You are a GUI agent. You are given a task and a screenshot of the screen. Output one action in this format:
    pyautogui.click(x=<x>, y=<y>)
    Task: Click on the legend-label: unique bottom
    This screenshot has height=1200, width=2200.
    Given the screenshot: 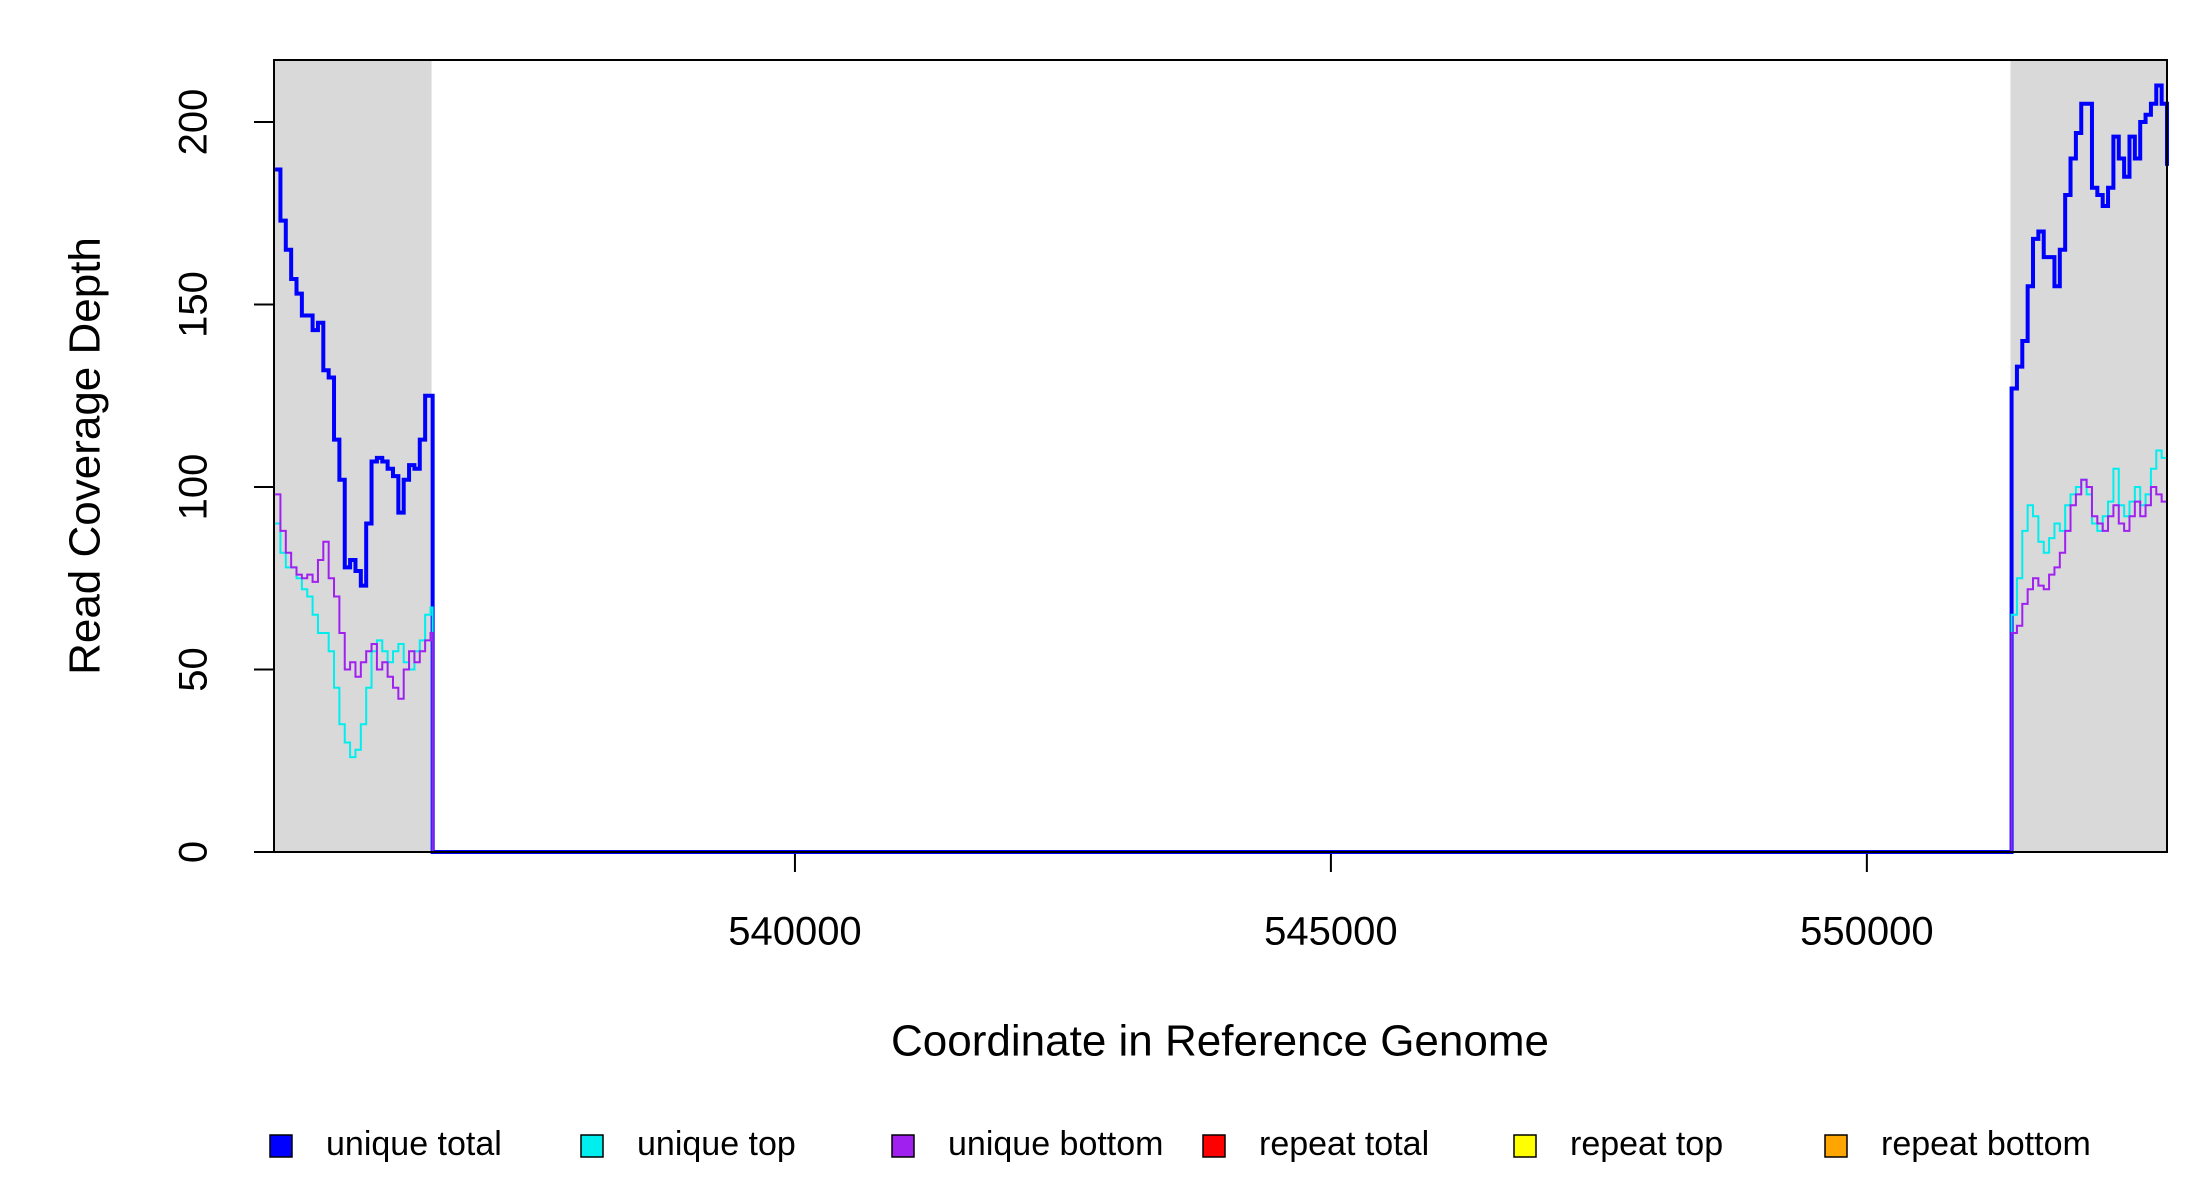 What is the action you would take?
    pyautogui.click(x=1056, y=1144)
    